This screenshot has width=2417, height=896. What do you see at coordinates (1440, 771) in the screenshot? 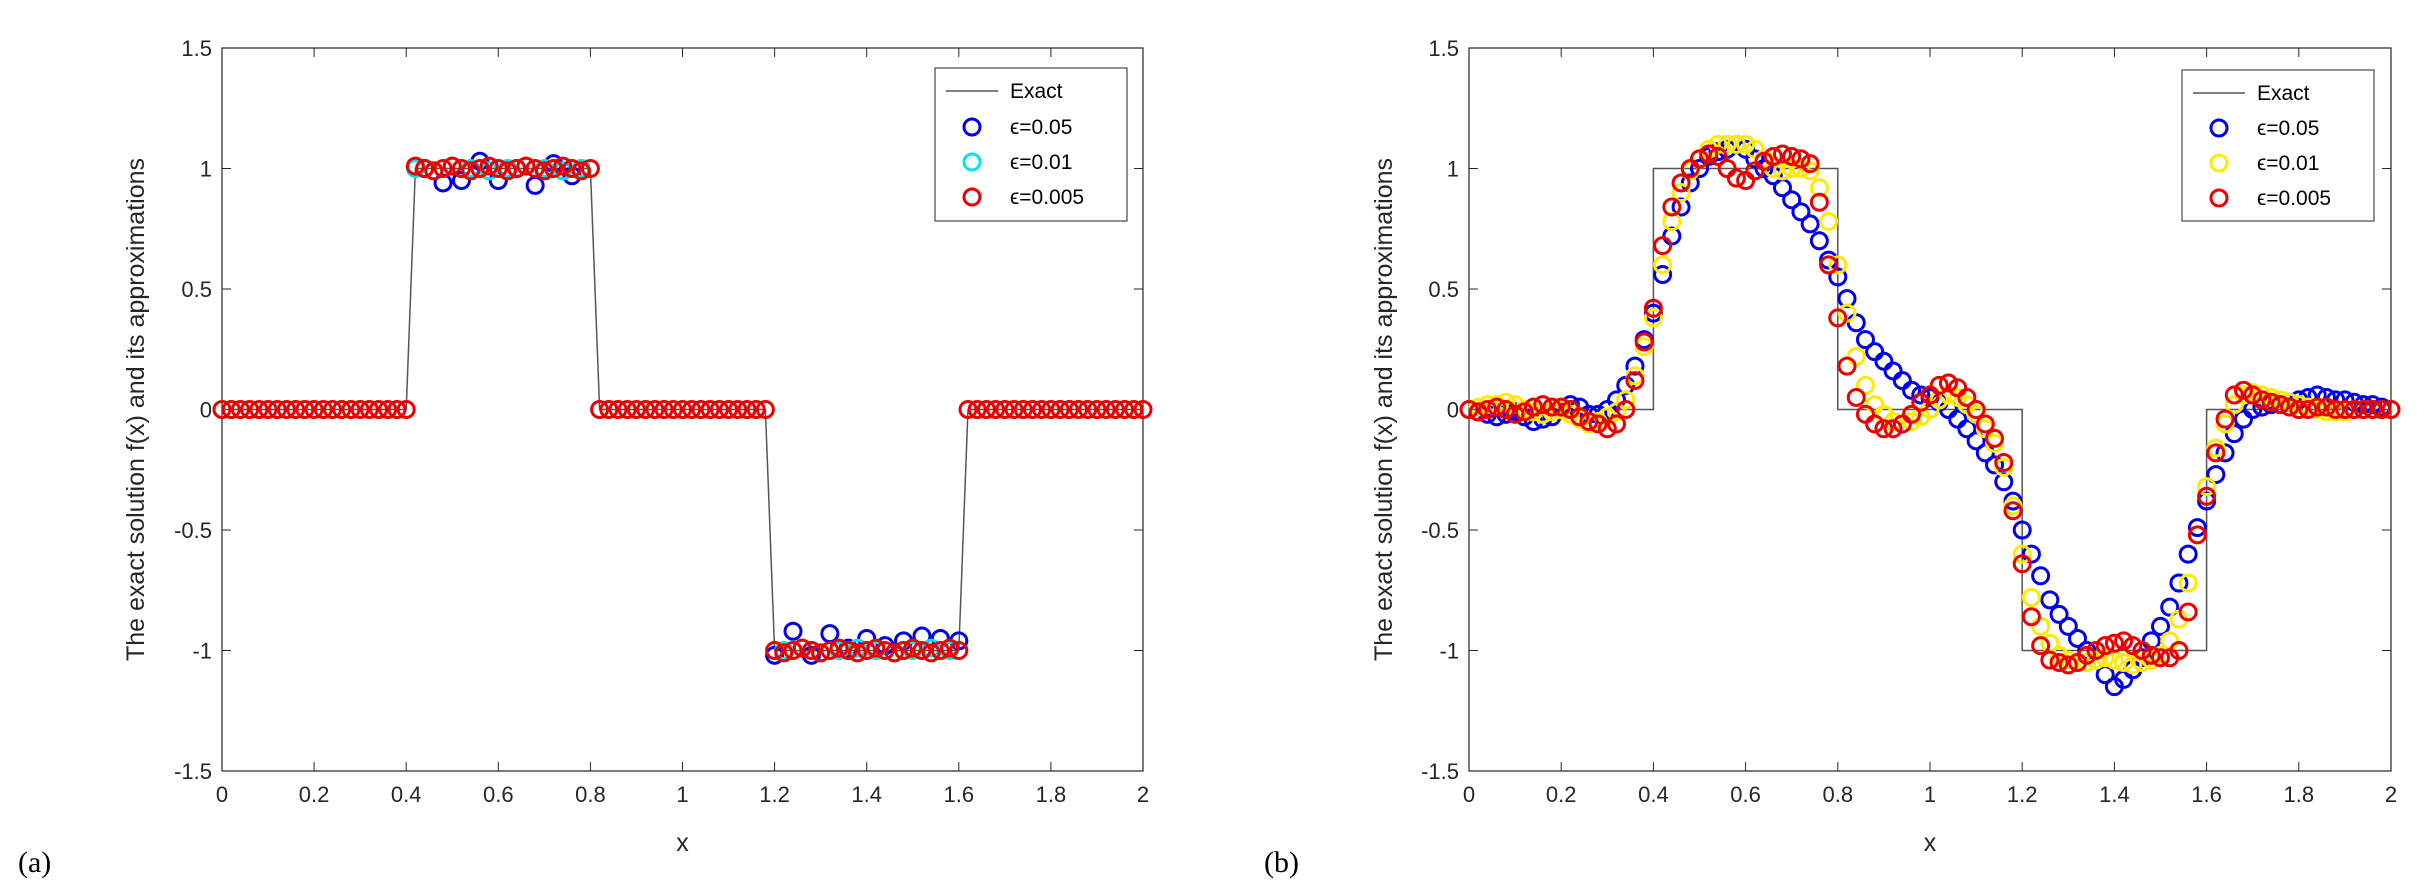
I see `panel-b-y-tick-label: -1.5` at bounding box center [1440, 771].